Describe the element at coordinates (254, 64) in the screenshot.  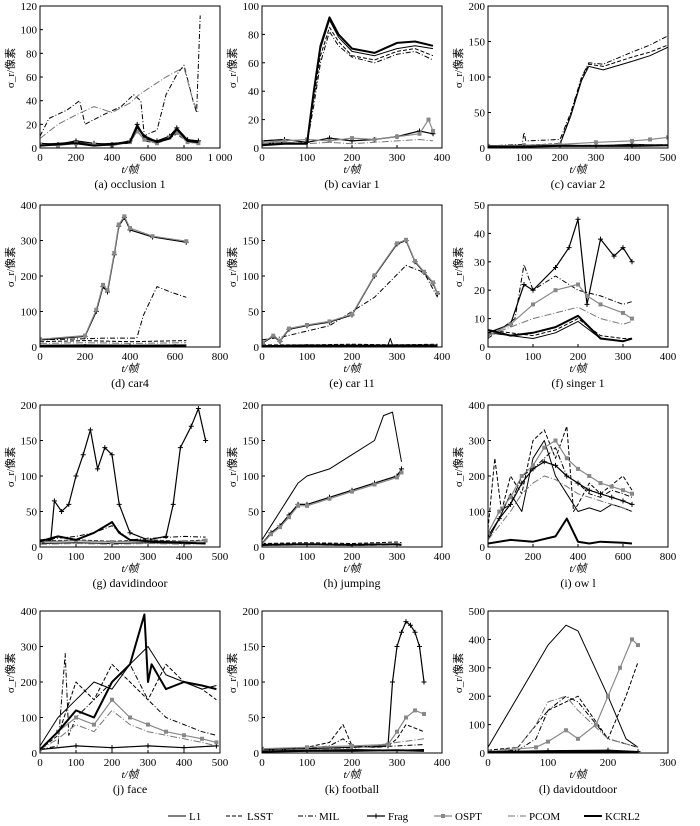
I see `y-tick-label: 60` at that location.